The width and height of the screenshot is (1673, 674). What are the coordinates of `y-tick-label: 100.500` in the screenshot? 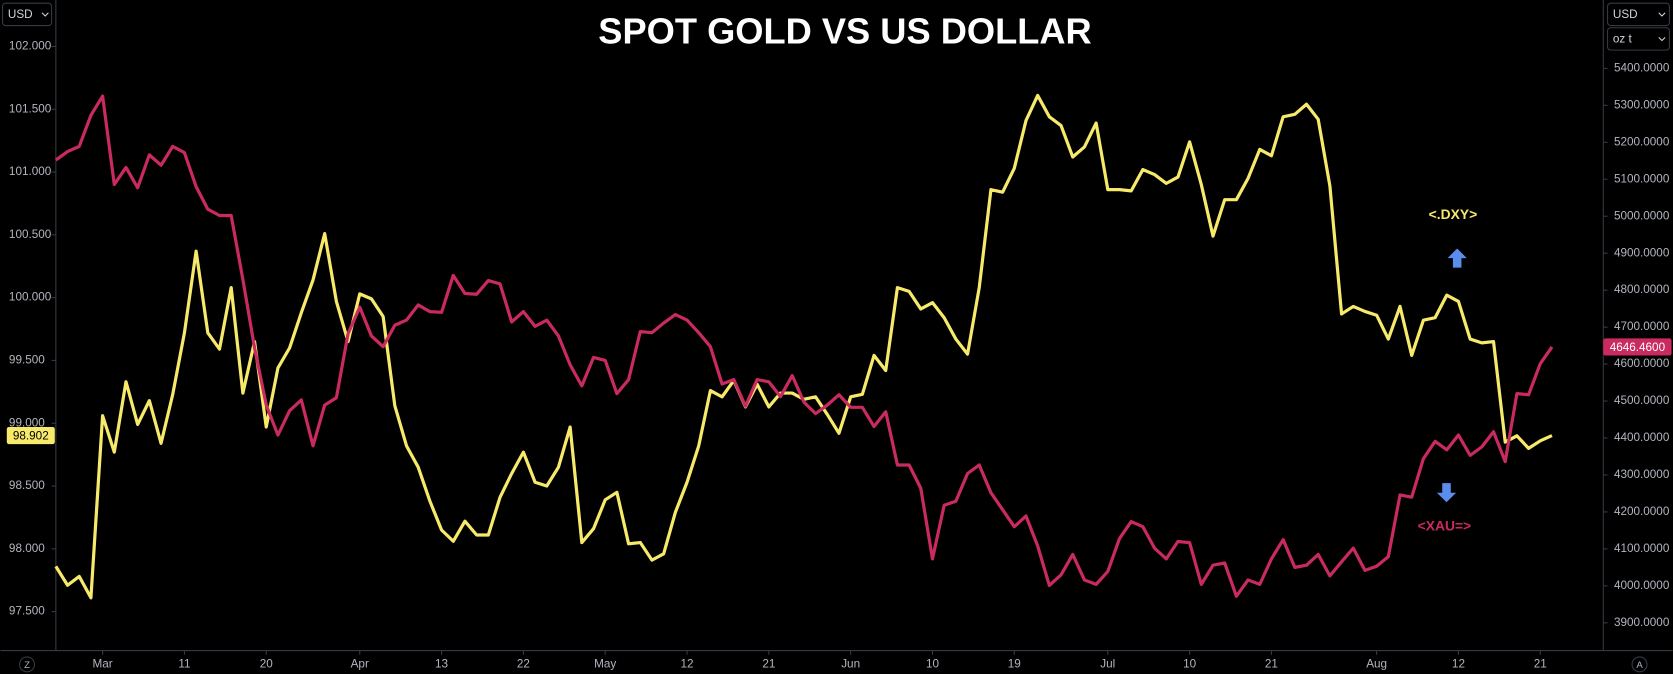 It's located at (30, 234).